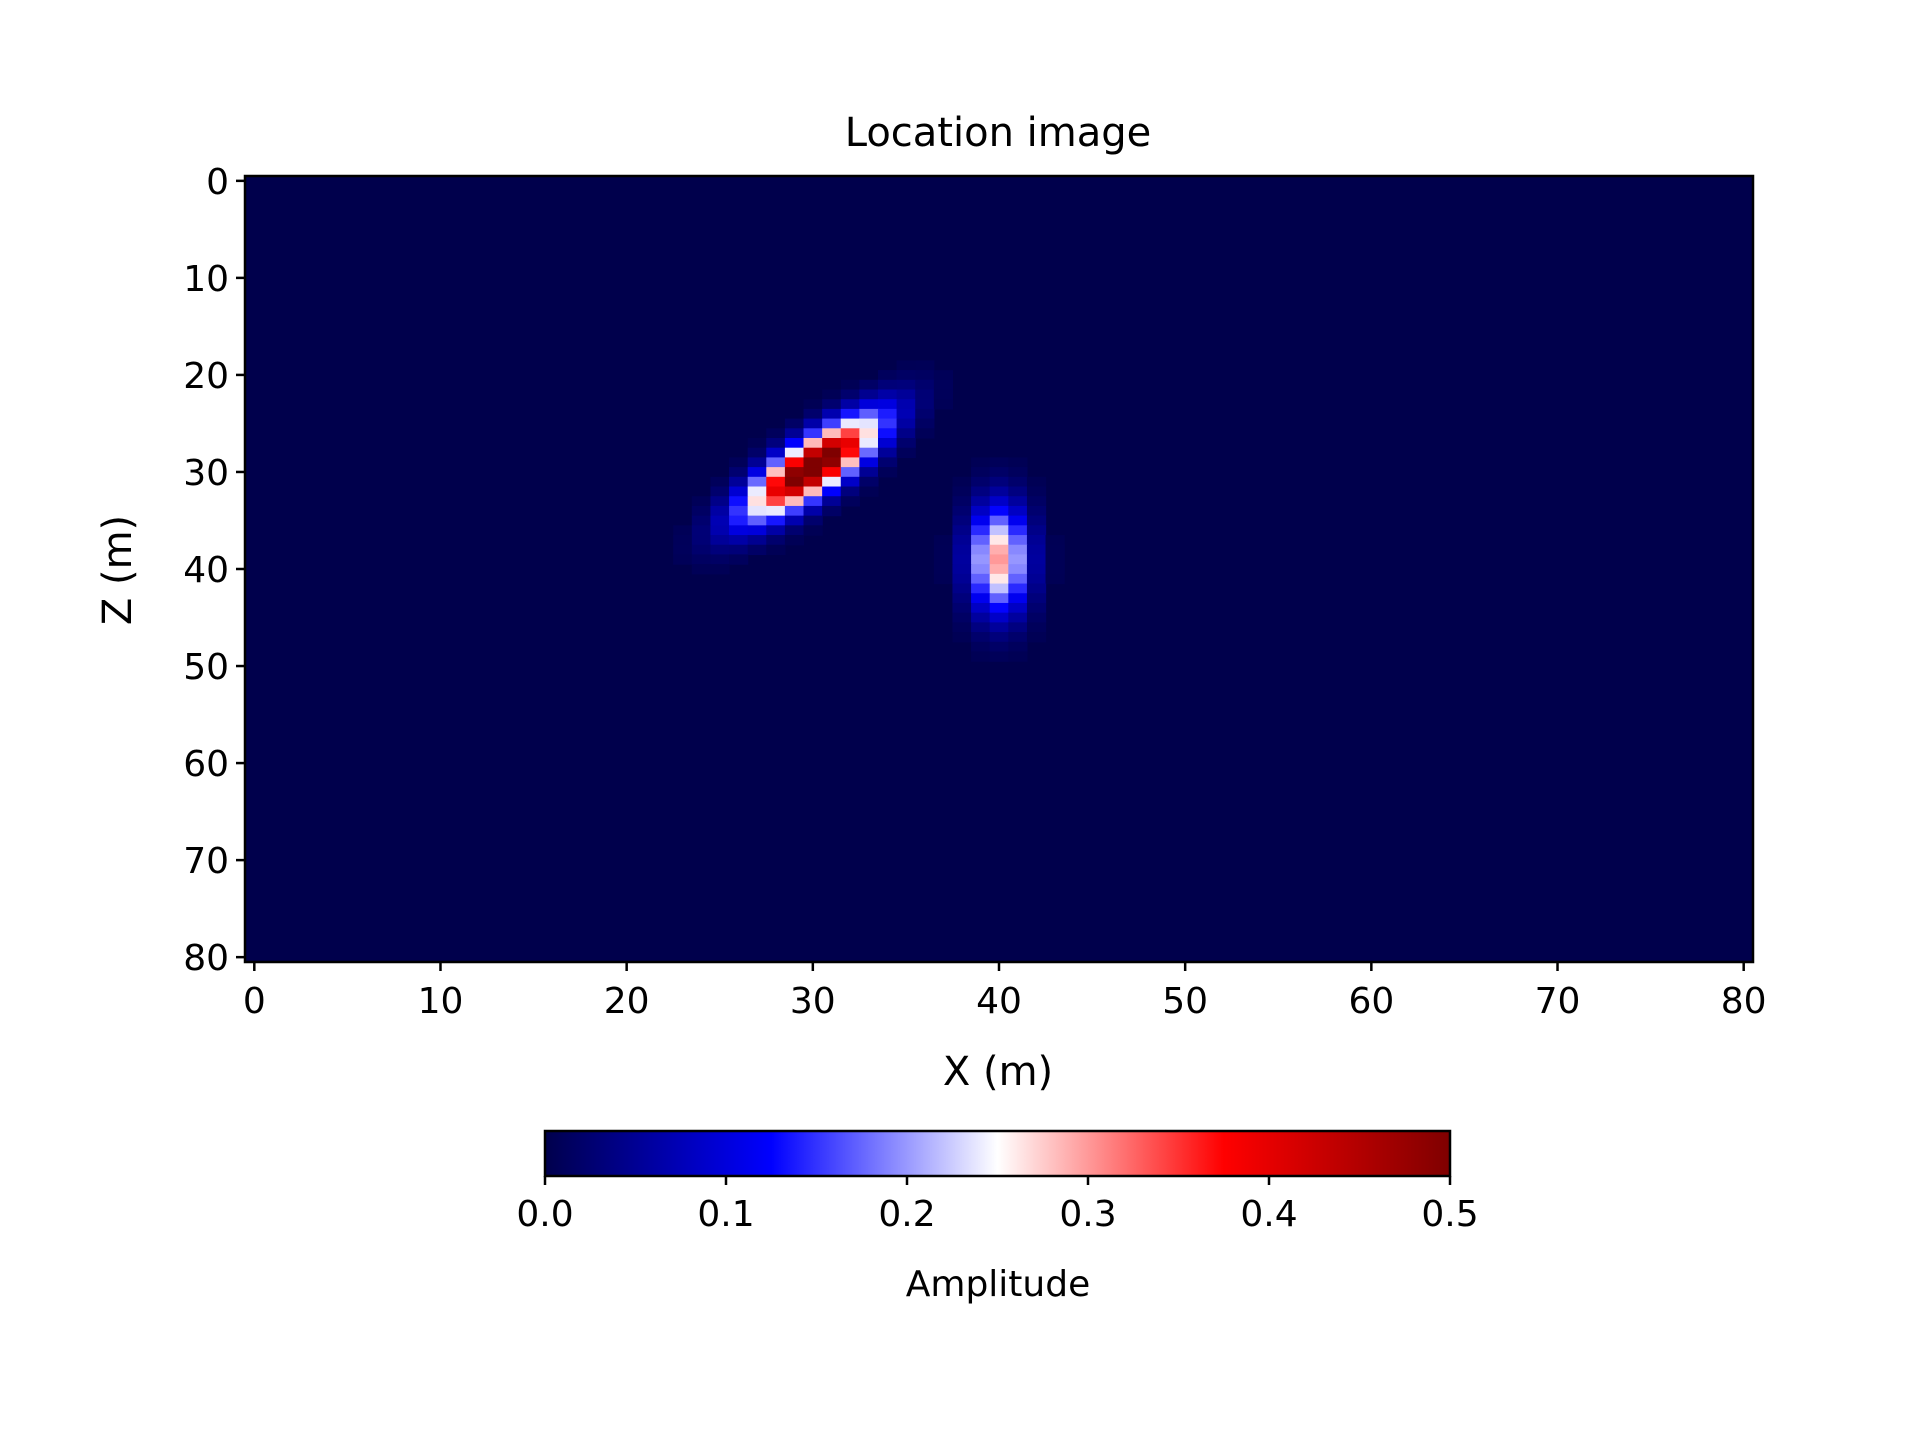  I want to click on colorbar-label: Amplitude, so click(998, 1284).